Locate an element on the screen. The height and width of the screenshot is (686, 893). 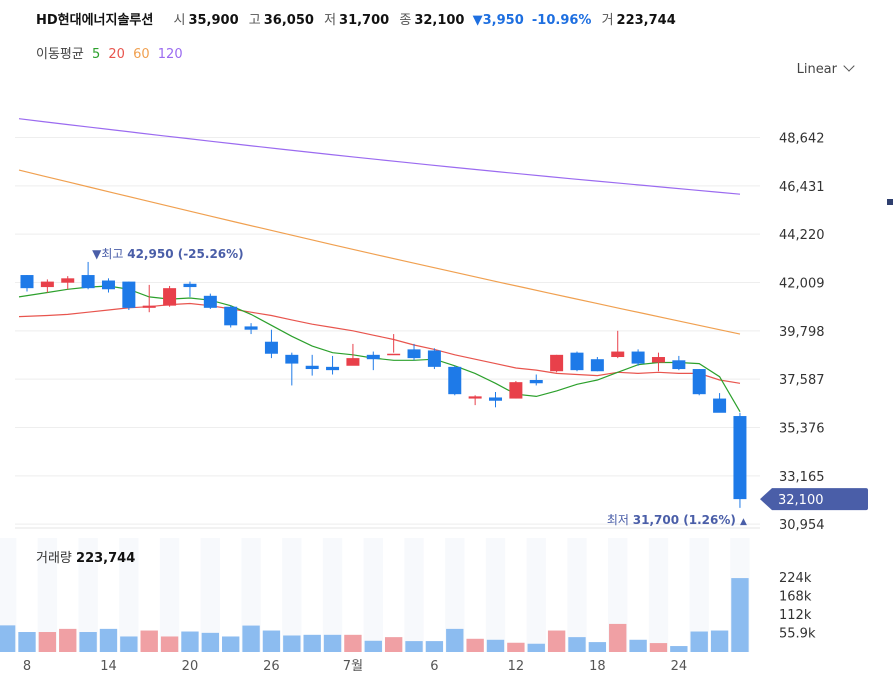
low-label: 저 is located at coordinates (330, 20).